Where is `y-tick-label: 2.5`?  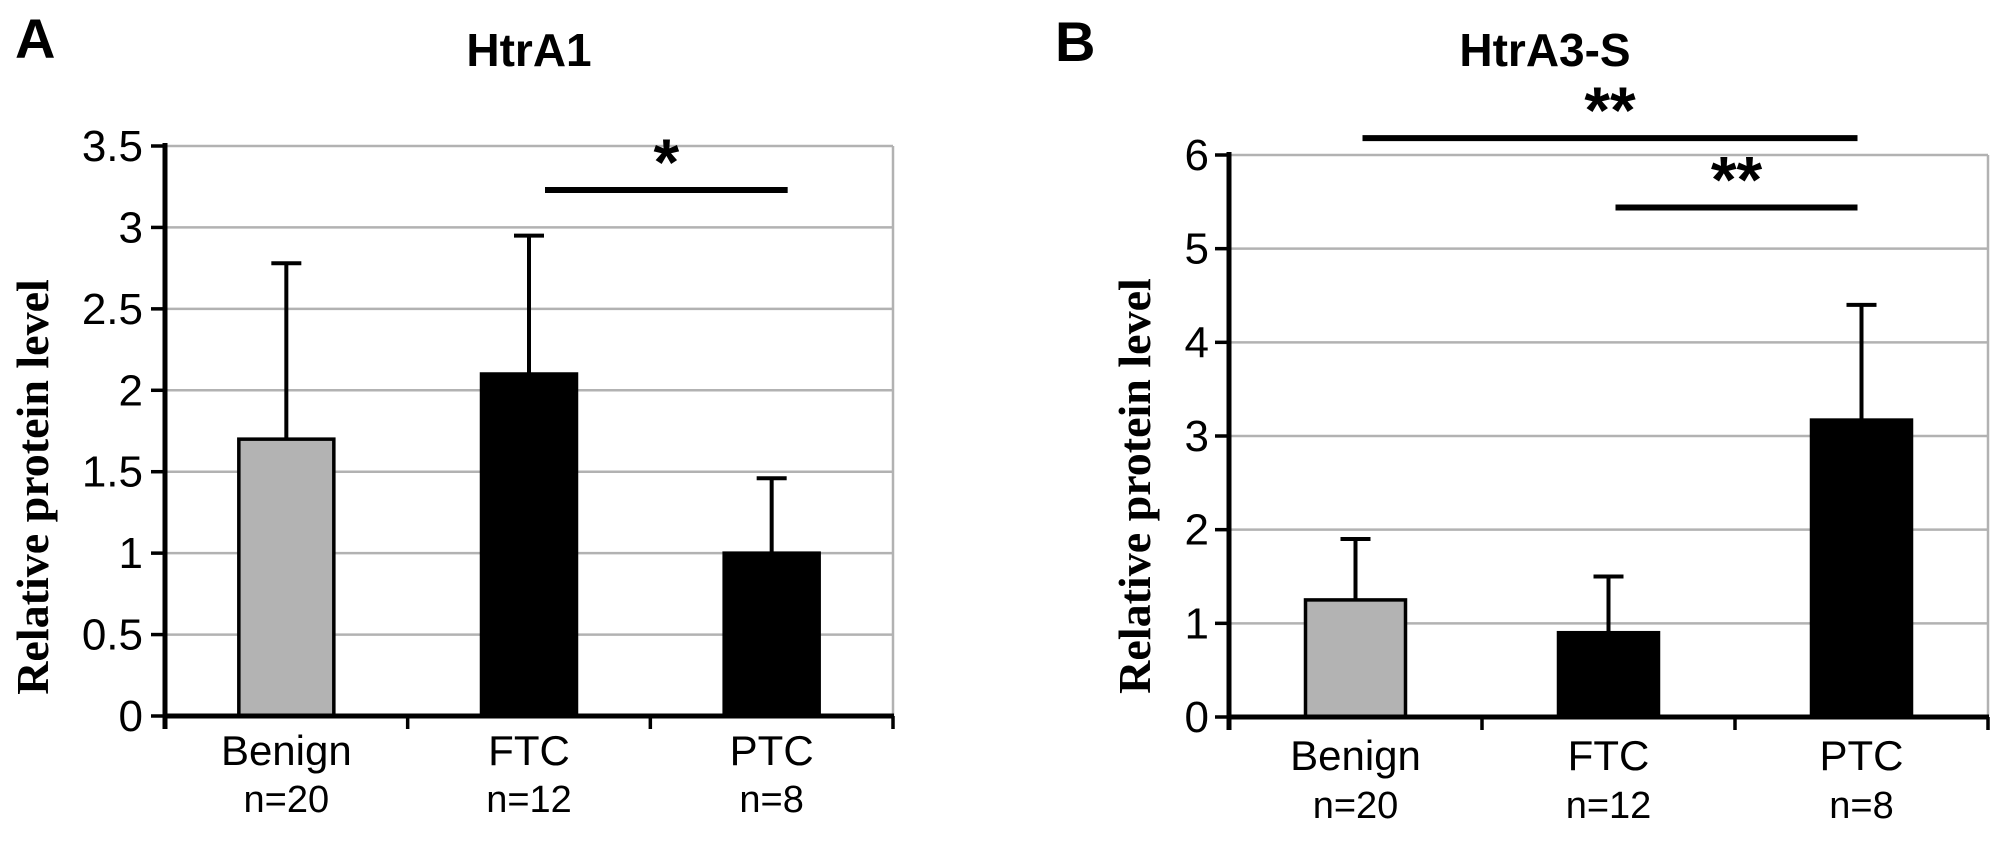
y-tick-label: 2.5 is located at coordinates (112, 309).